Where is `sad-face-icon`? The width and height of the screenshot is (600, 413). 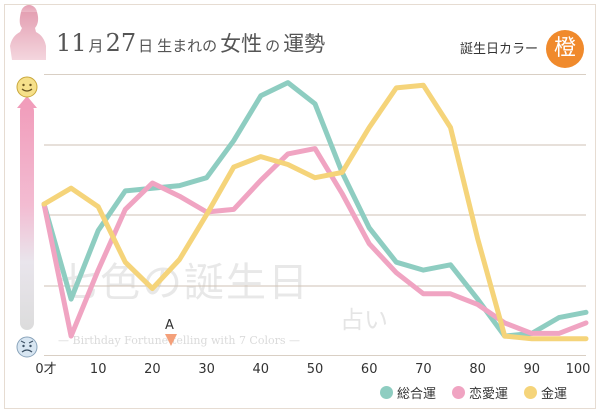 sad-face-icon is located at coordinates (27, 347).